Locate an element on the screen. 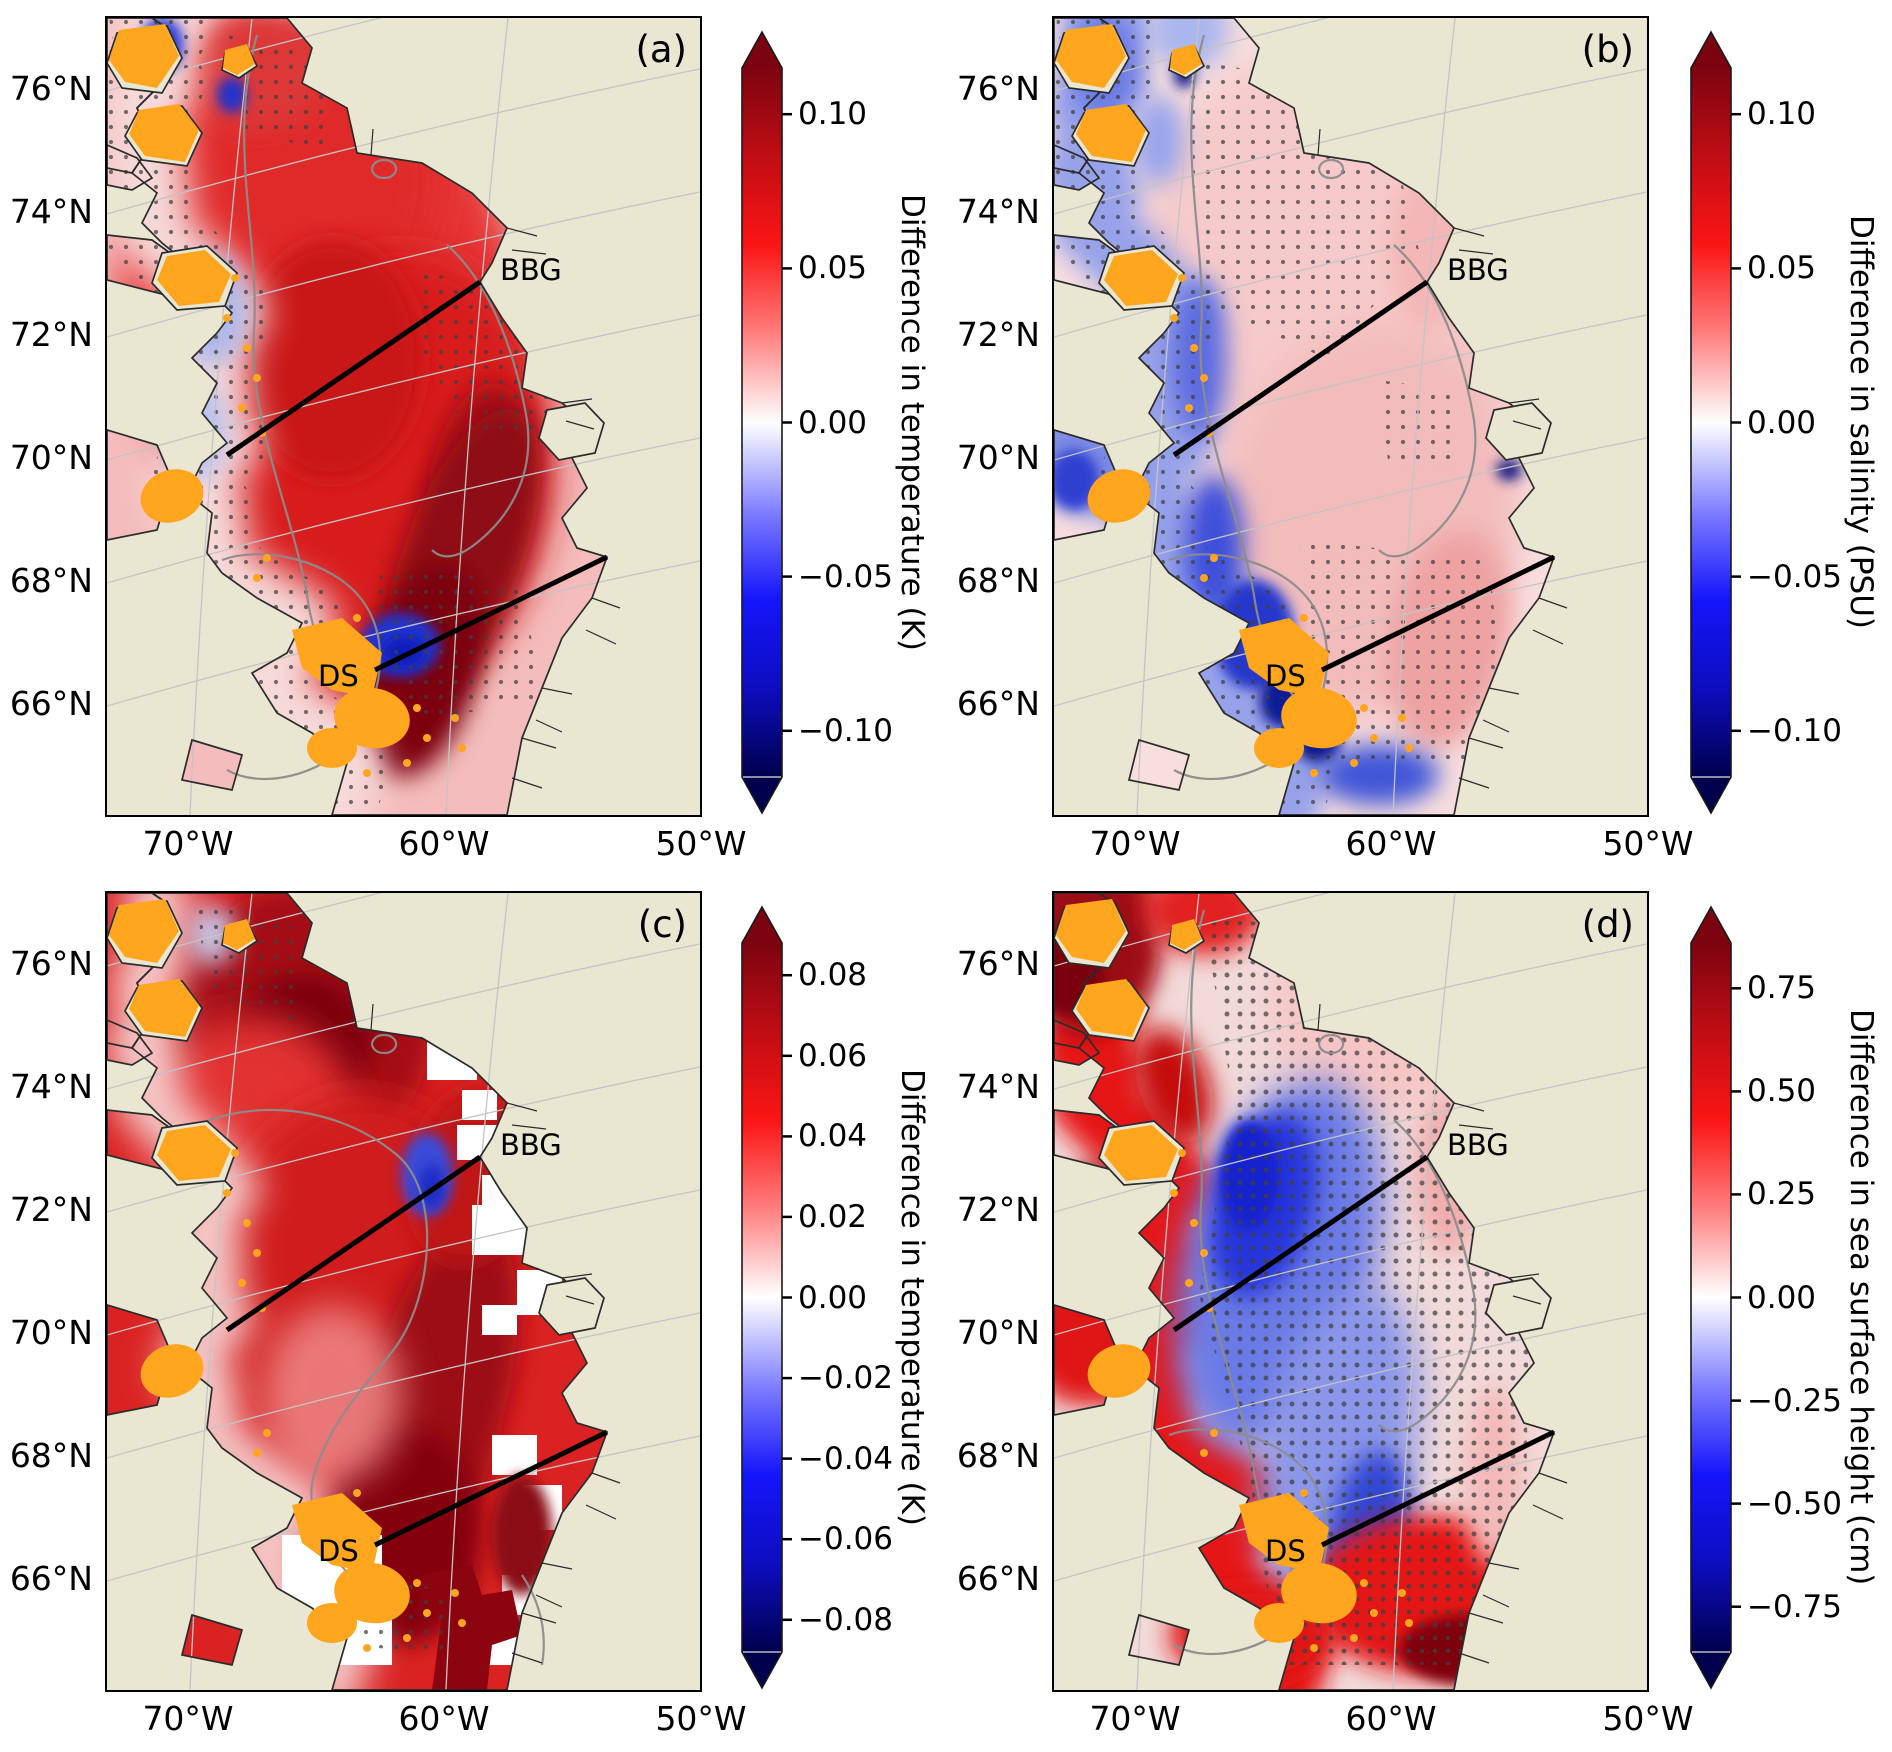 The height and width of the screenshot is (1752, 1892). map-labels-layer: BBG DS (a) is located at coordinates (502, 360).